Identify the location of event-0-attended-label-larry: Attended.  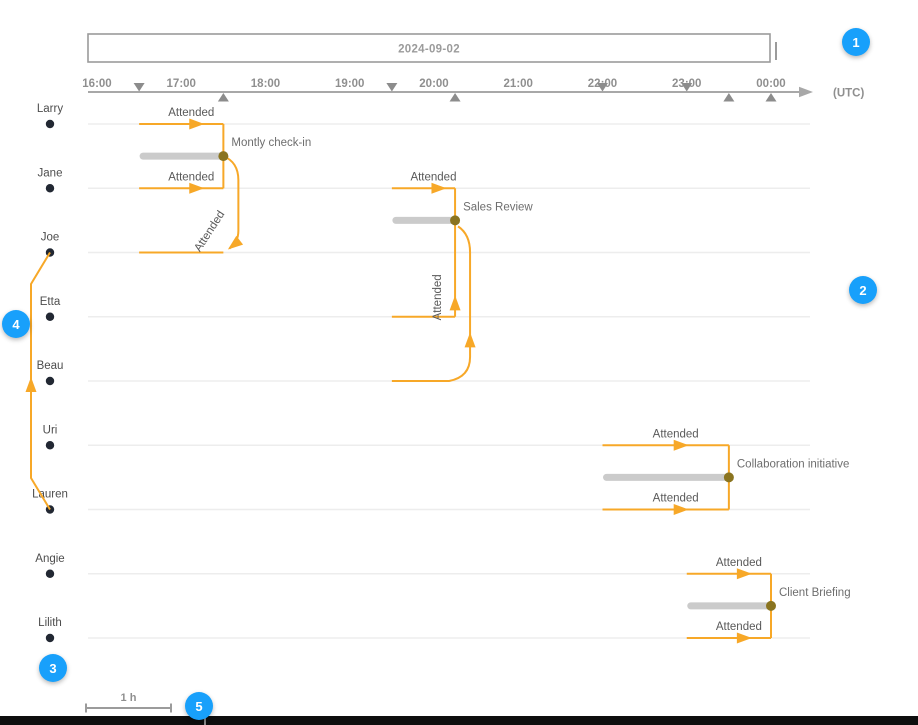
(191, 113).